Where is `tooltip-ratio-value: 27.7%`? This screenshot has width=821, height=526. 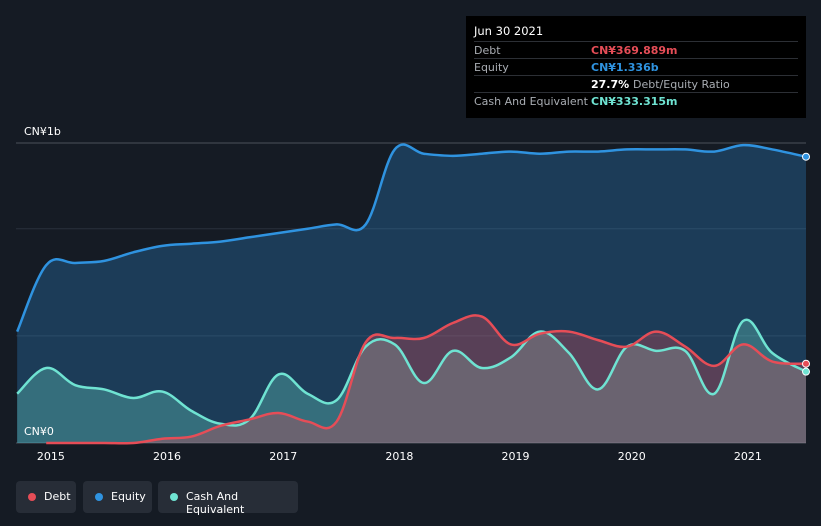
tooltip-ratio-value: 27.7% is located at coordinates (610, 84).